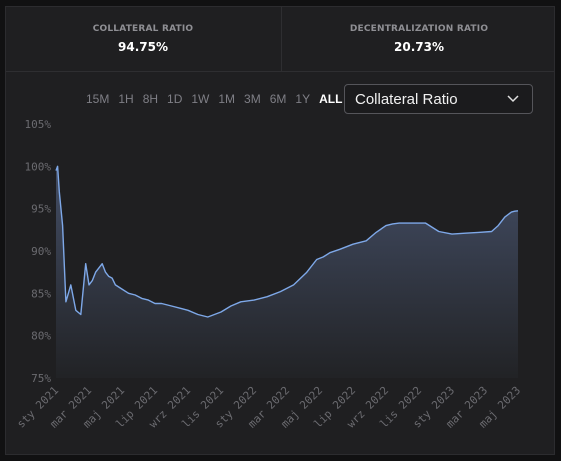  What do you see at coordinates (126, 99) in the screenshot?
I see `range-button-1h: 1H` at bounding box center [126, 99].